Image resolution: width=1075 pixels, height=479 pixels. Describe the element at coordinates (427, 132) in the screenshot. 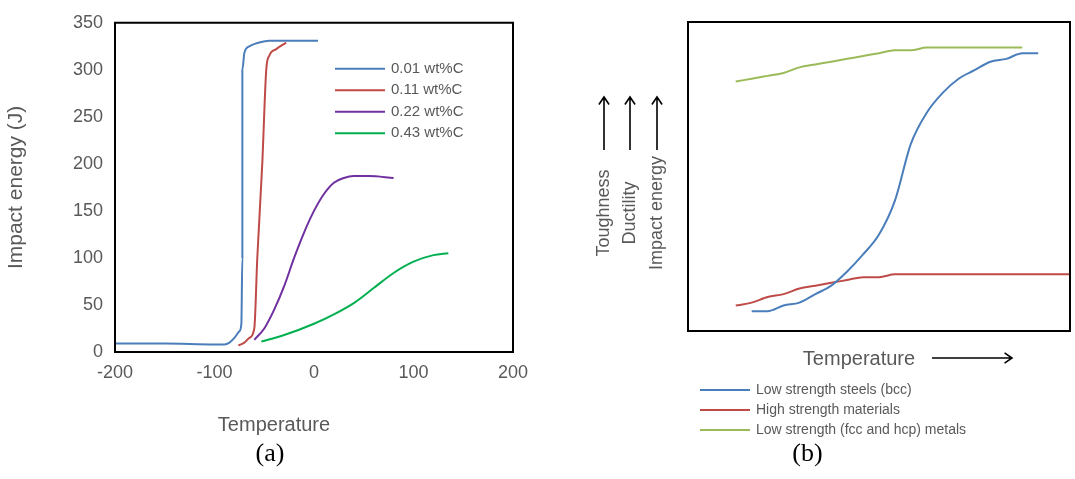

I see `legend-label: 0.43 wt%C` at that location.